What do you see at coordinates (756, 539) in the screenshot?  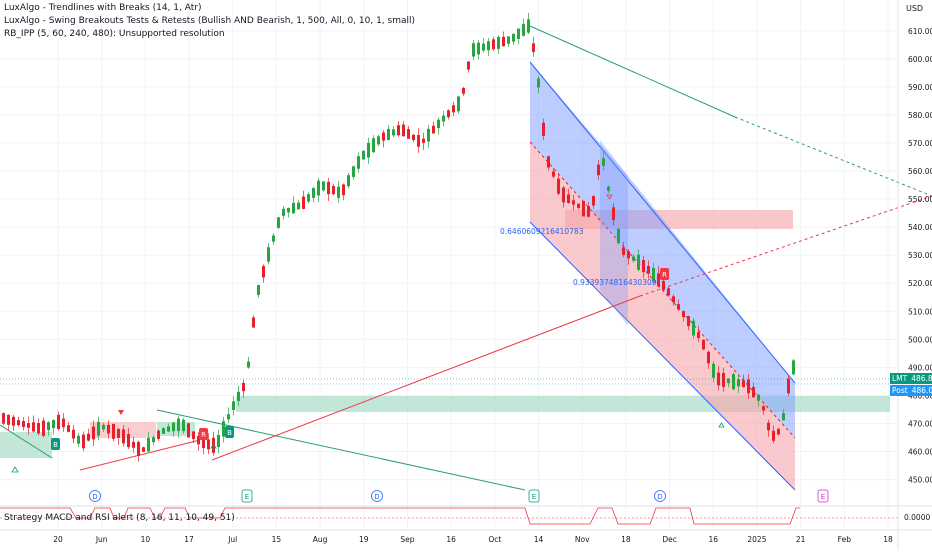 I see `time-tick-label: 2025` at bounding box center [756, 539].